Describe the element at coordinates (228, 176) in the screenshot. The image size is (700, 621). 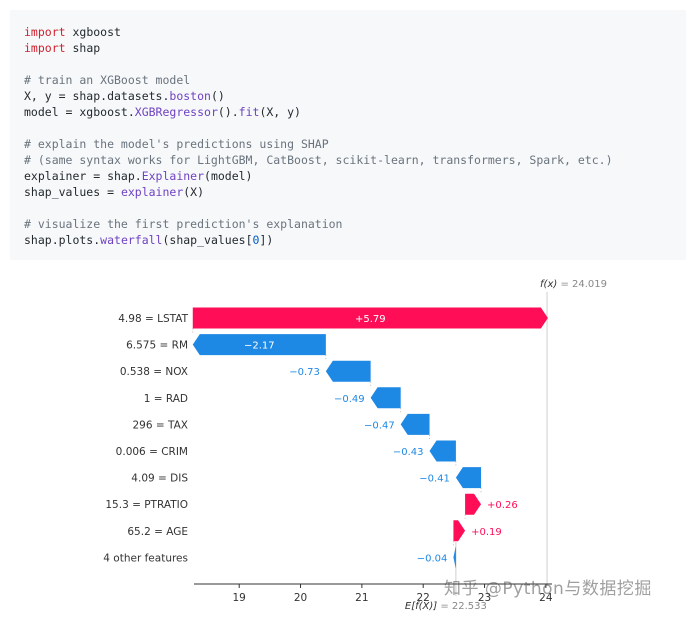
I see `code-token: (model)` at that location.